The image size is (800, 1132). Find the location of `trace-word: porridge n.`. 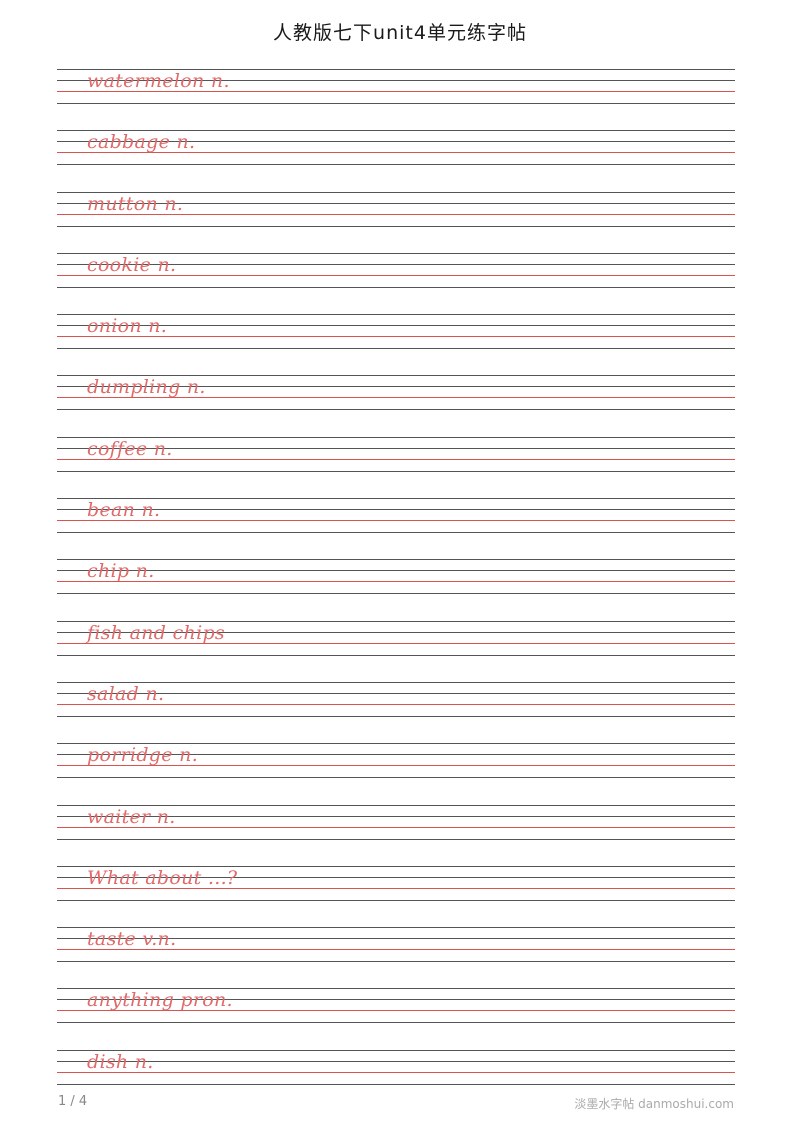

trace-word: porridge n. is located at coordinates (143, 755).